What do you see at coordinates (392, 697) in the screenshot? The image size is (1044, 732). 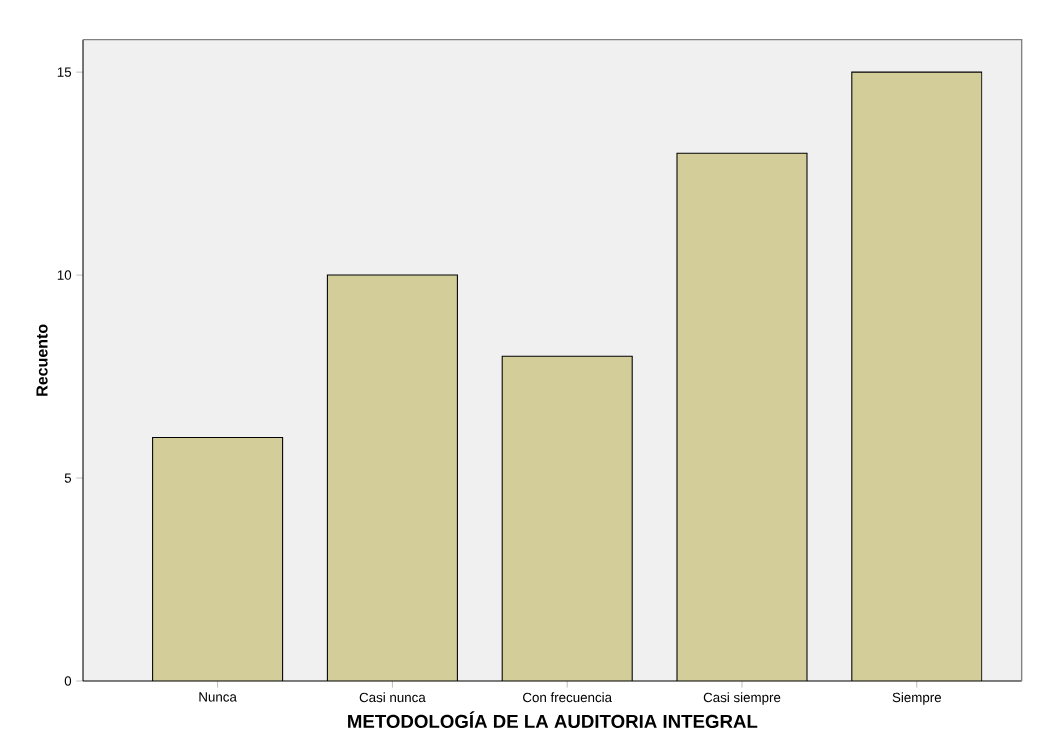 I see `x-tick-label: Casi nunca` at bounding box center [392, 697].